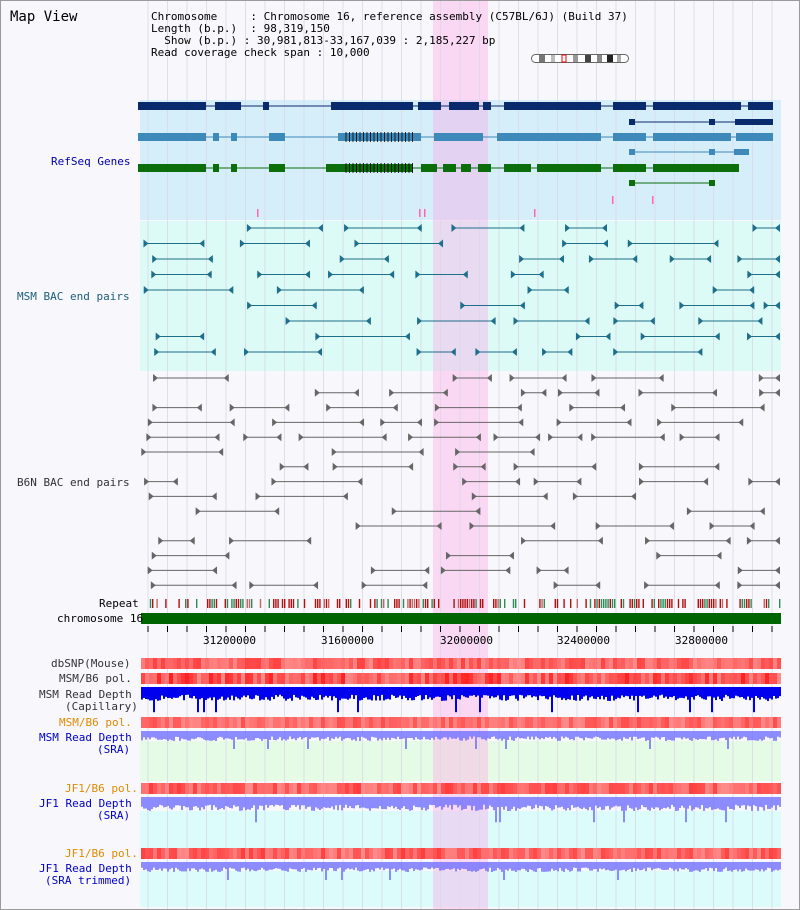 This screenshot has width=800, height=910. What do you see at coordinates (580, 58) in the screenshot?
I see `chromosome-ideogram` at bounding box center [580, 58].